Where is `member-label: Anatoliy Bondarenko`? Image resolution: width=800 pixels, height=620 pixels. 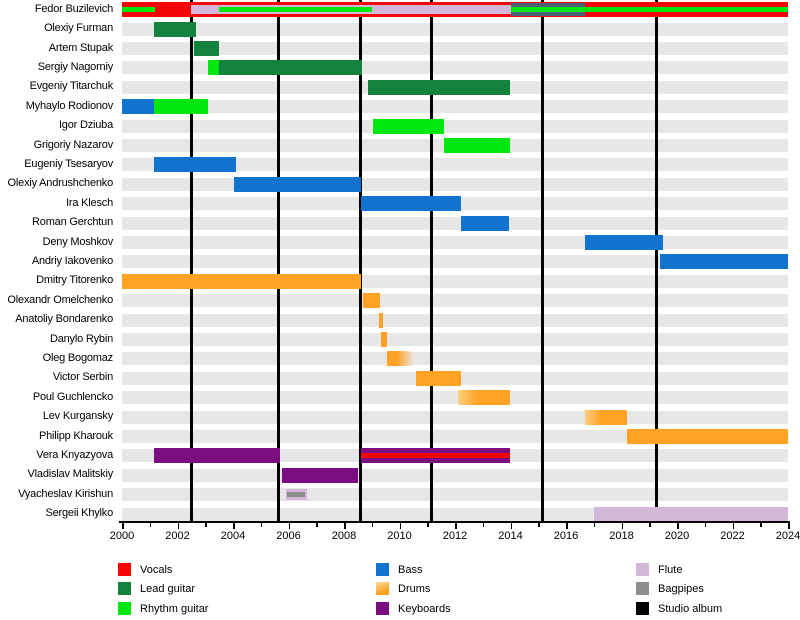 member-label: Anatoliy Bondarenko is located at coordinates (64, 319).